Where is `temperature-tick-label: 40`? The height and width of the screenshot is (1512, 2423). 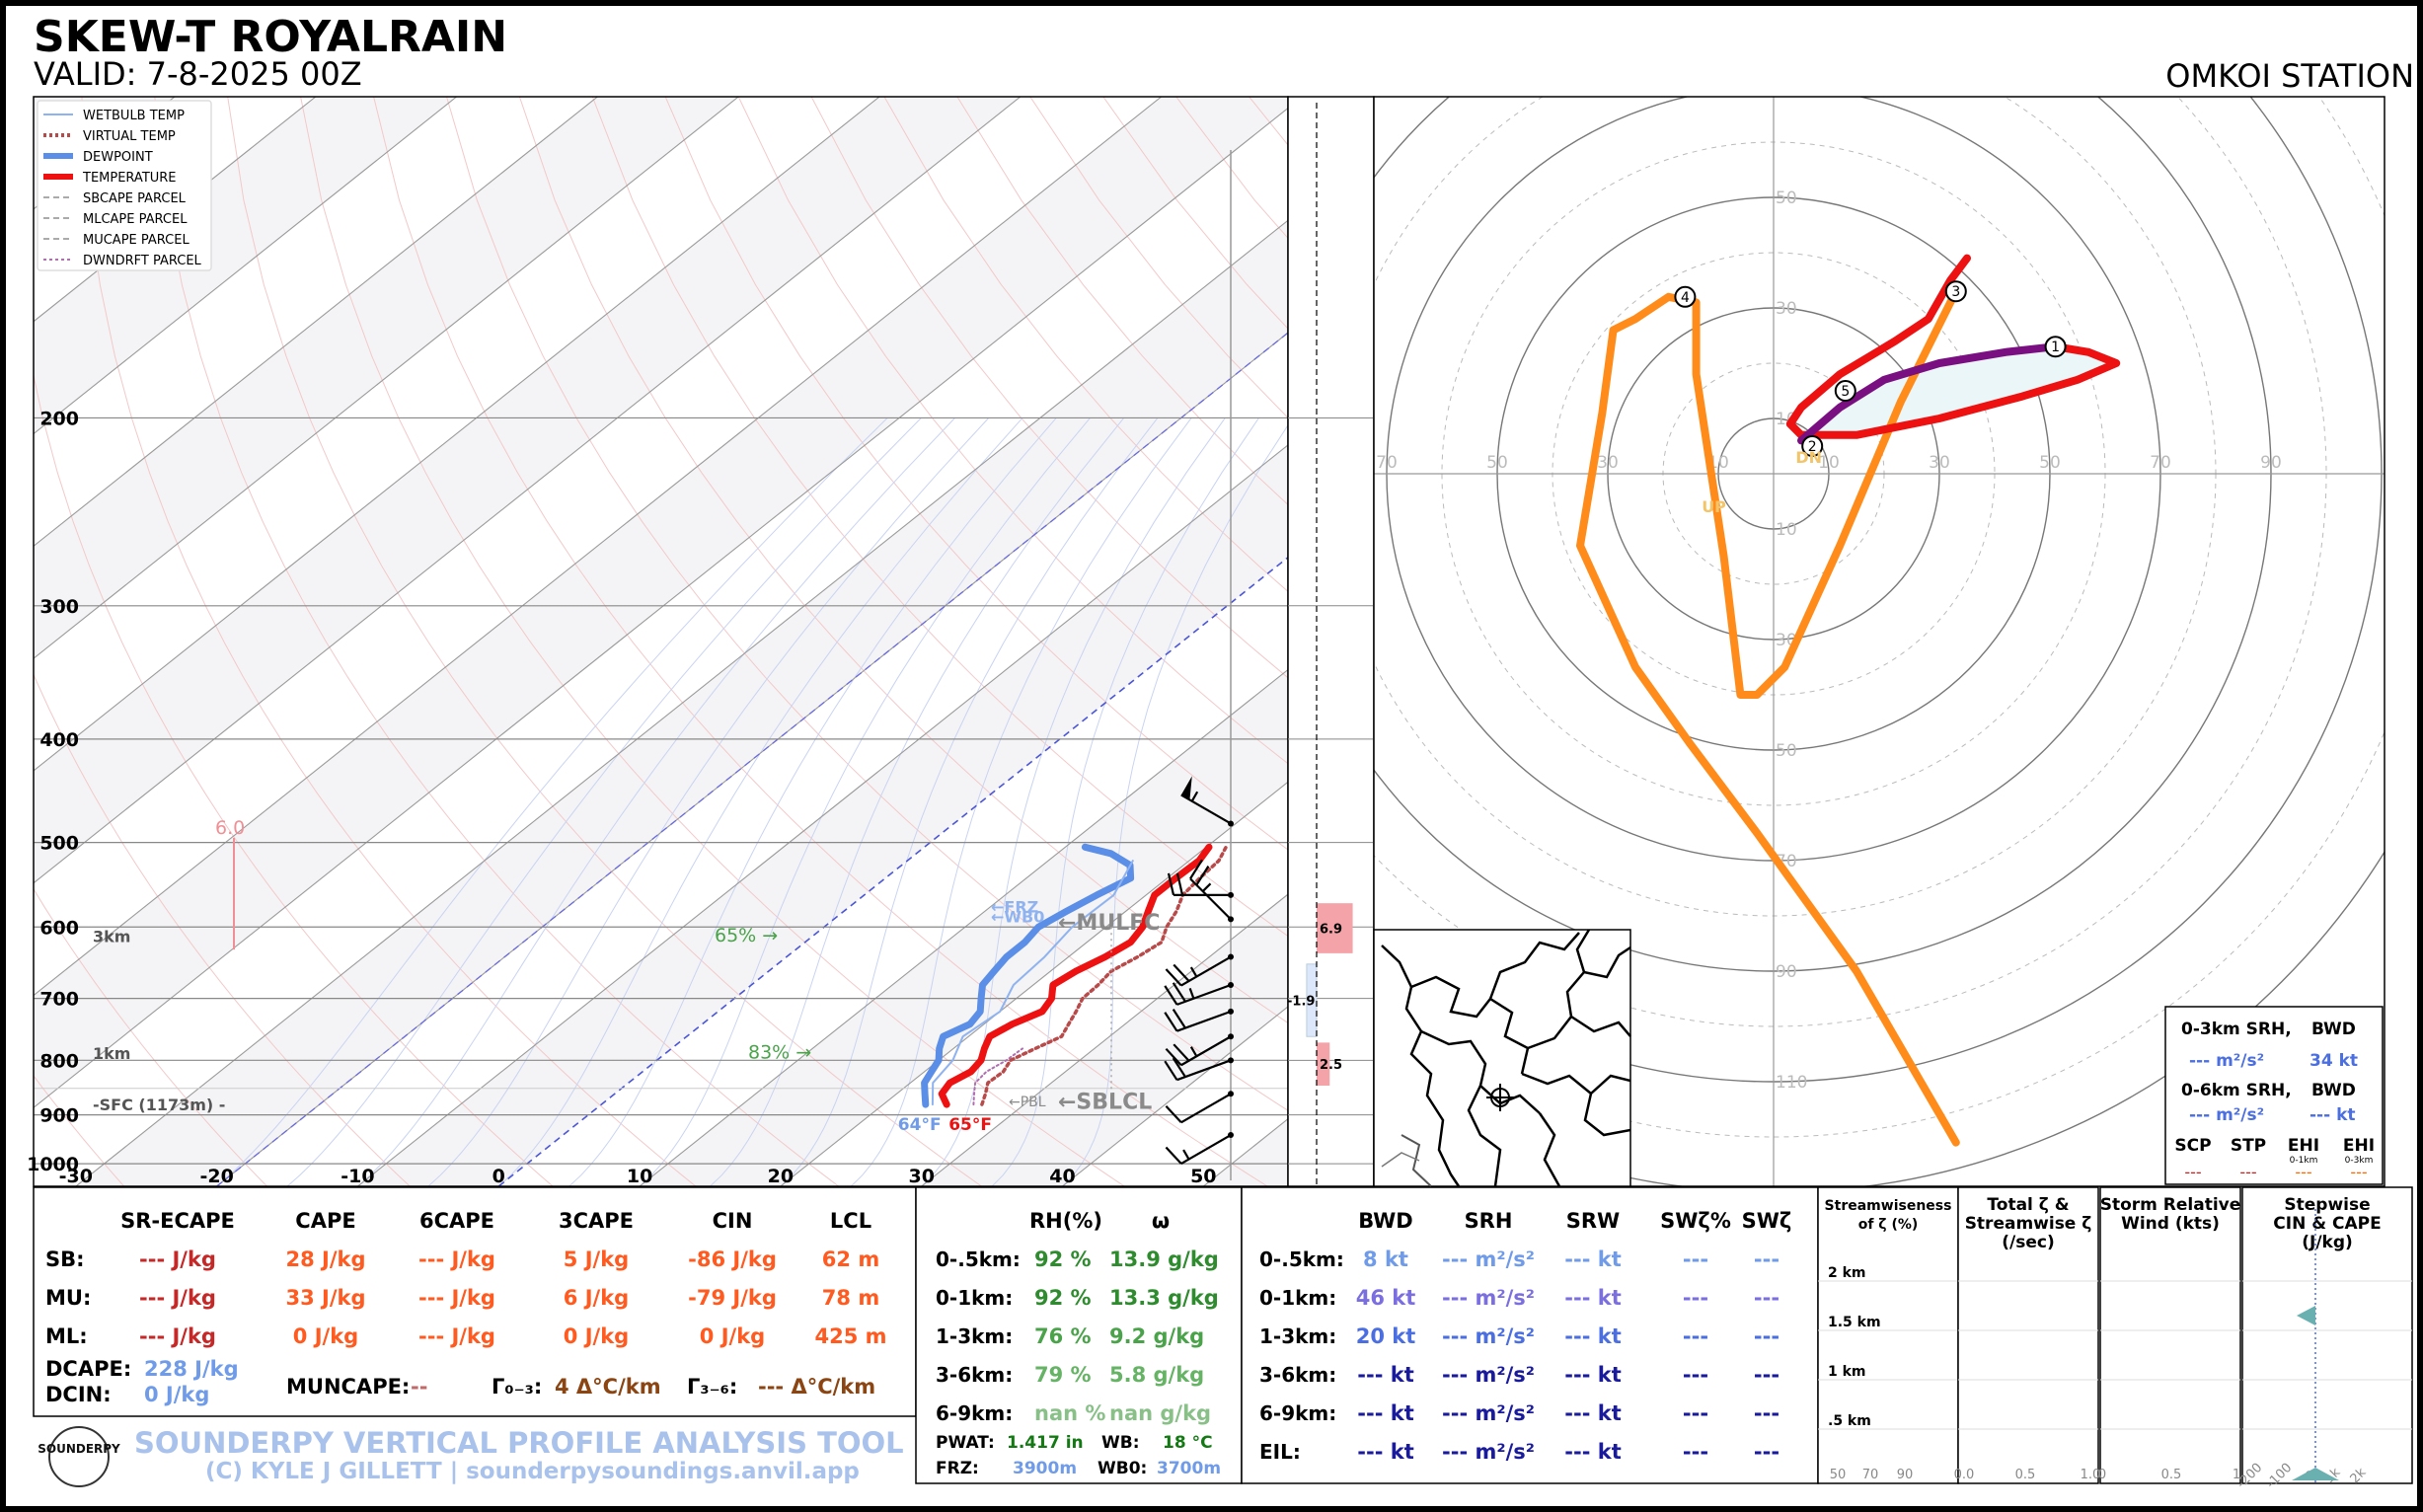 temperature-tick-label: 40 is located at coordinates (1062, 1176).